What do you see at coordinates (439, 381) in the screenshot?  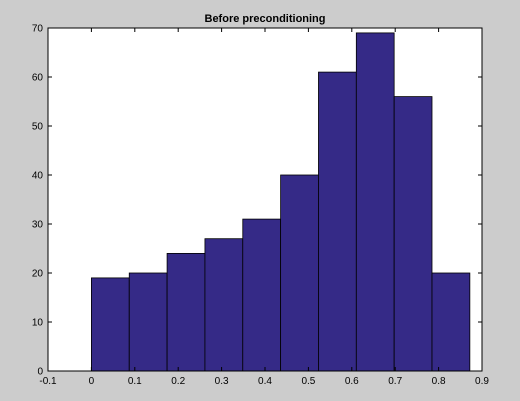 I see `x-tick-label: 0.8` at bounding box center [439, 381].